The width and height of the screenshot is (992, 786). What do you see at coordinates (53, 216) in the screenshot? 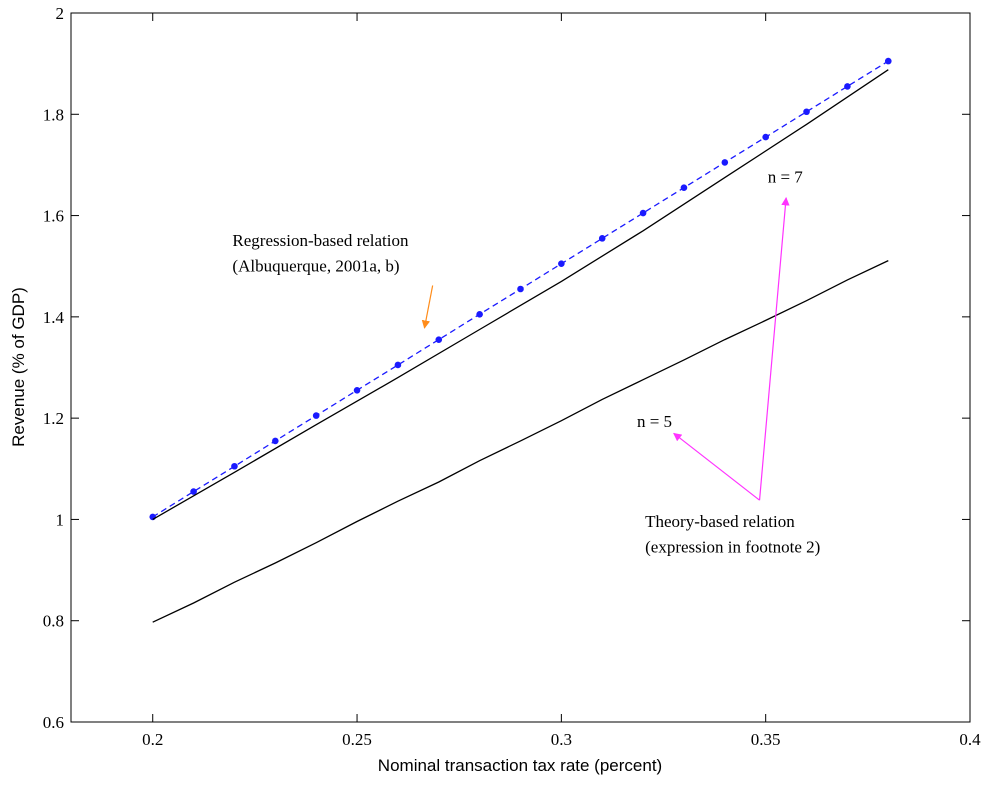
I see `y-tick-label: 1.6` at bounding box center [53, 216].